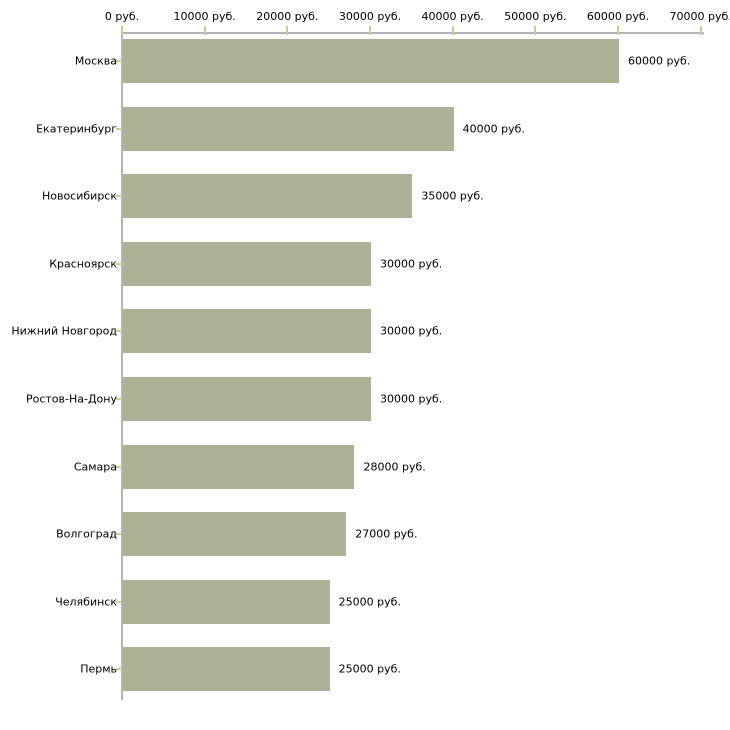  Describe the element at coordinates (86, 534) in the screenshot. I see `category-label: Волгоград` at that location.